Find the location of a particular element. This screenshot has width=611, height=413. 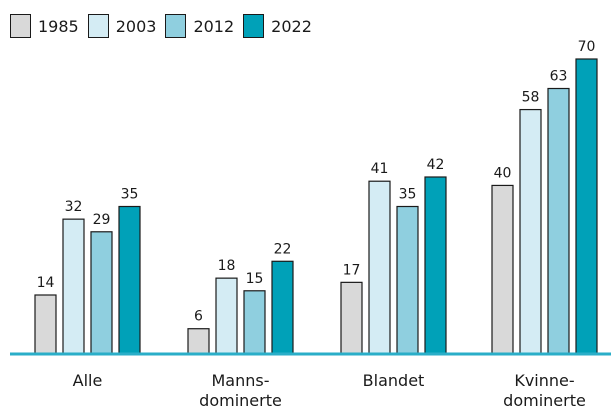

legend-swatch-2022 is located at coordinates (254, 26).